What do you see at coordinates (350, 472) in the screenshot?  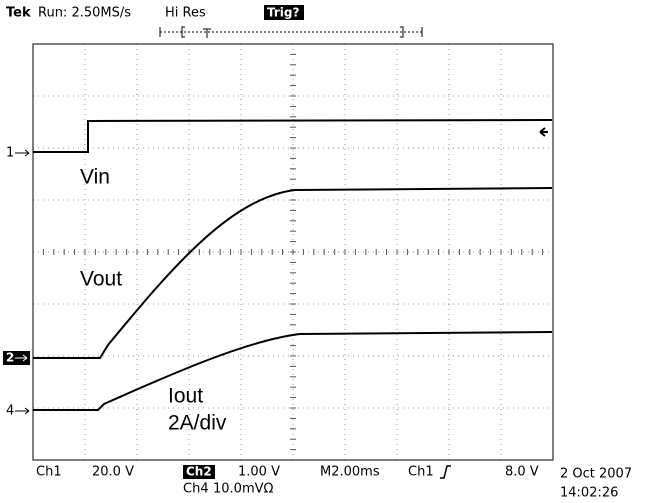 I see `timebase: M2.00ms` at bounding box center [350, 472].